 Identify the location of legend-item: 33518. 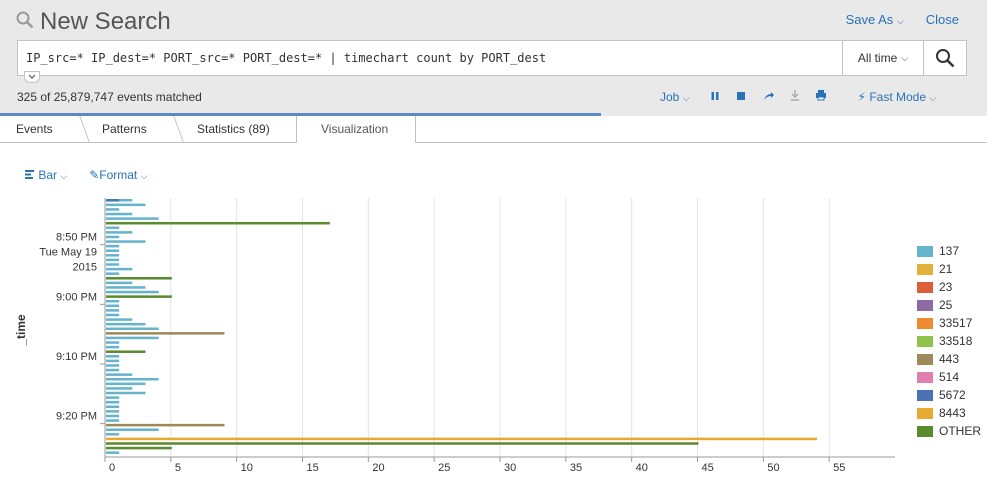
(949, 341).